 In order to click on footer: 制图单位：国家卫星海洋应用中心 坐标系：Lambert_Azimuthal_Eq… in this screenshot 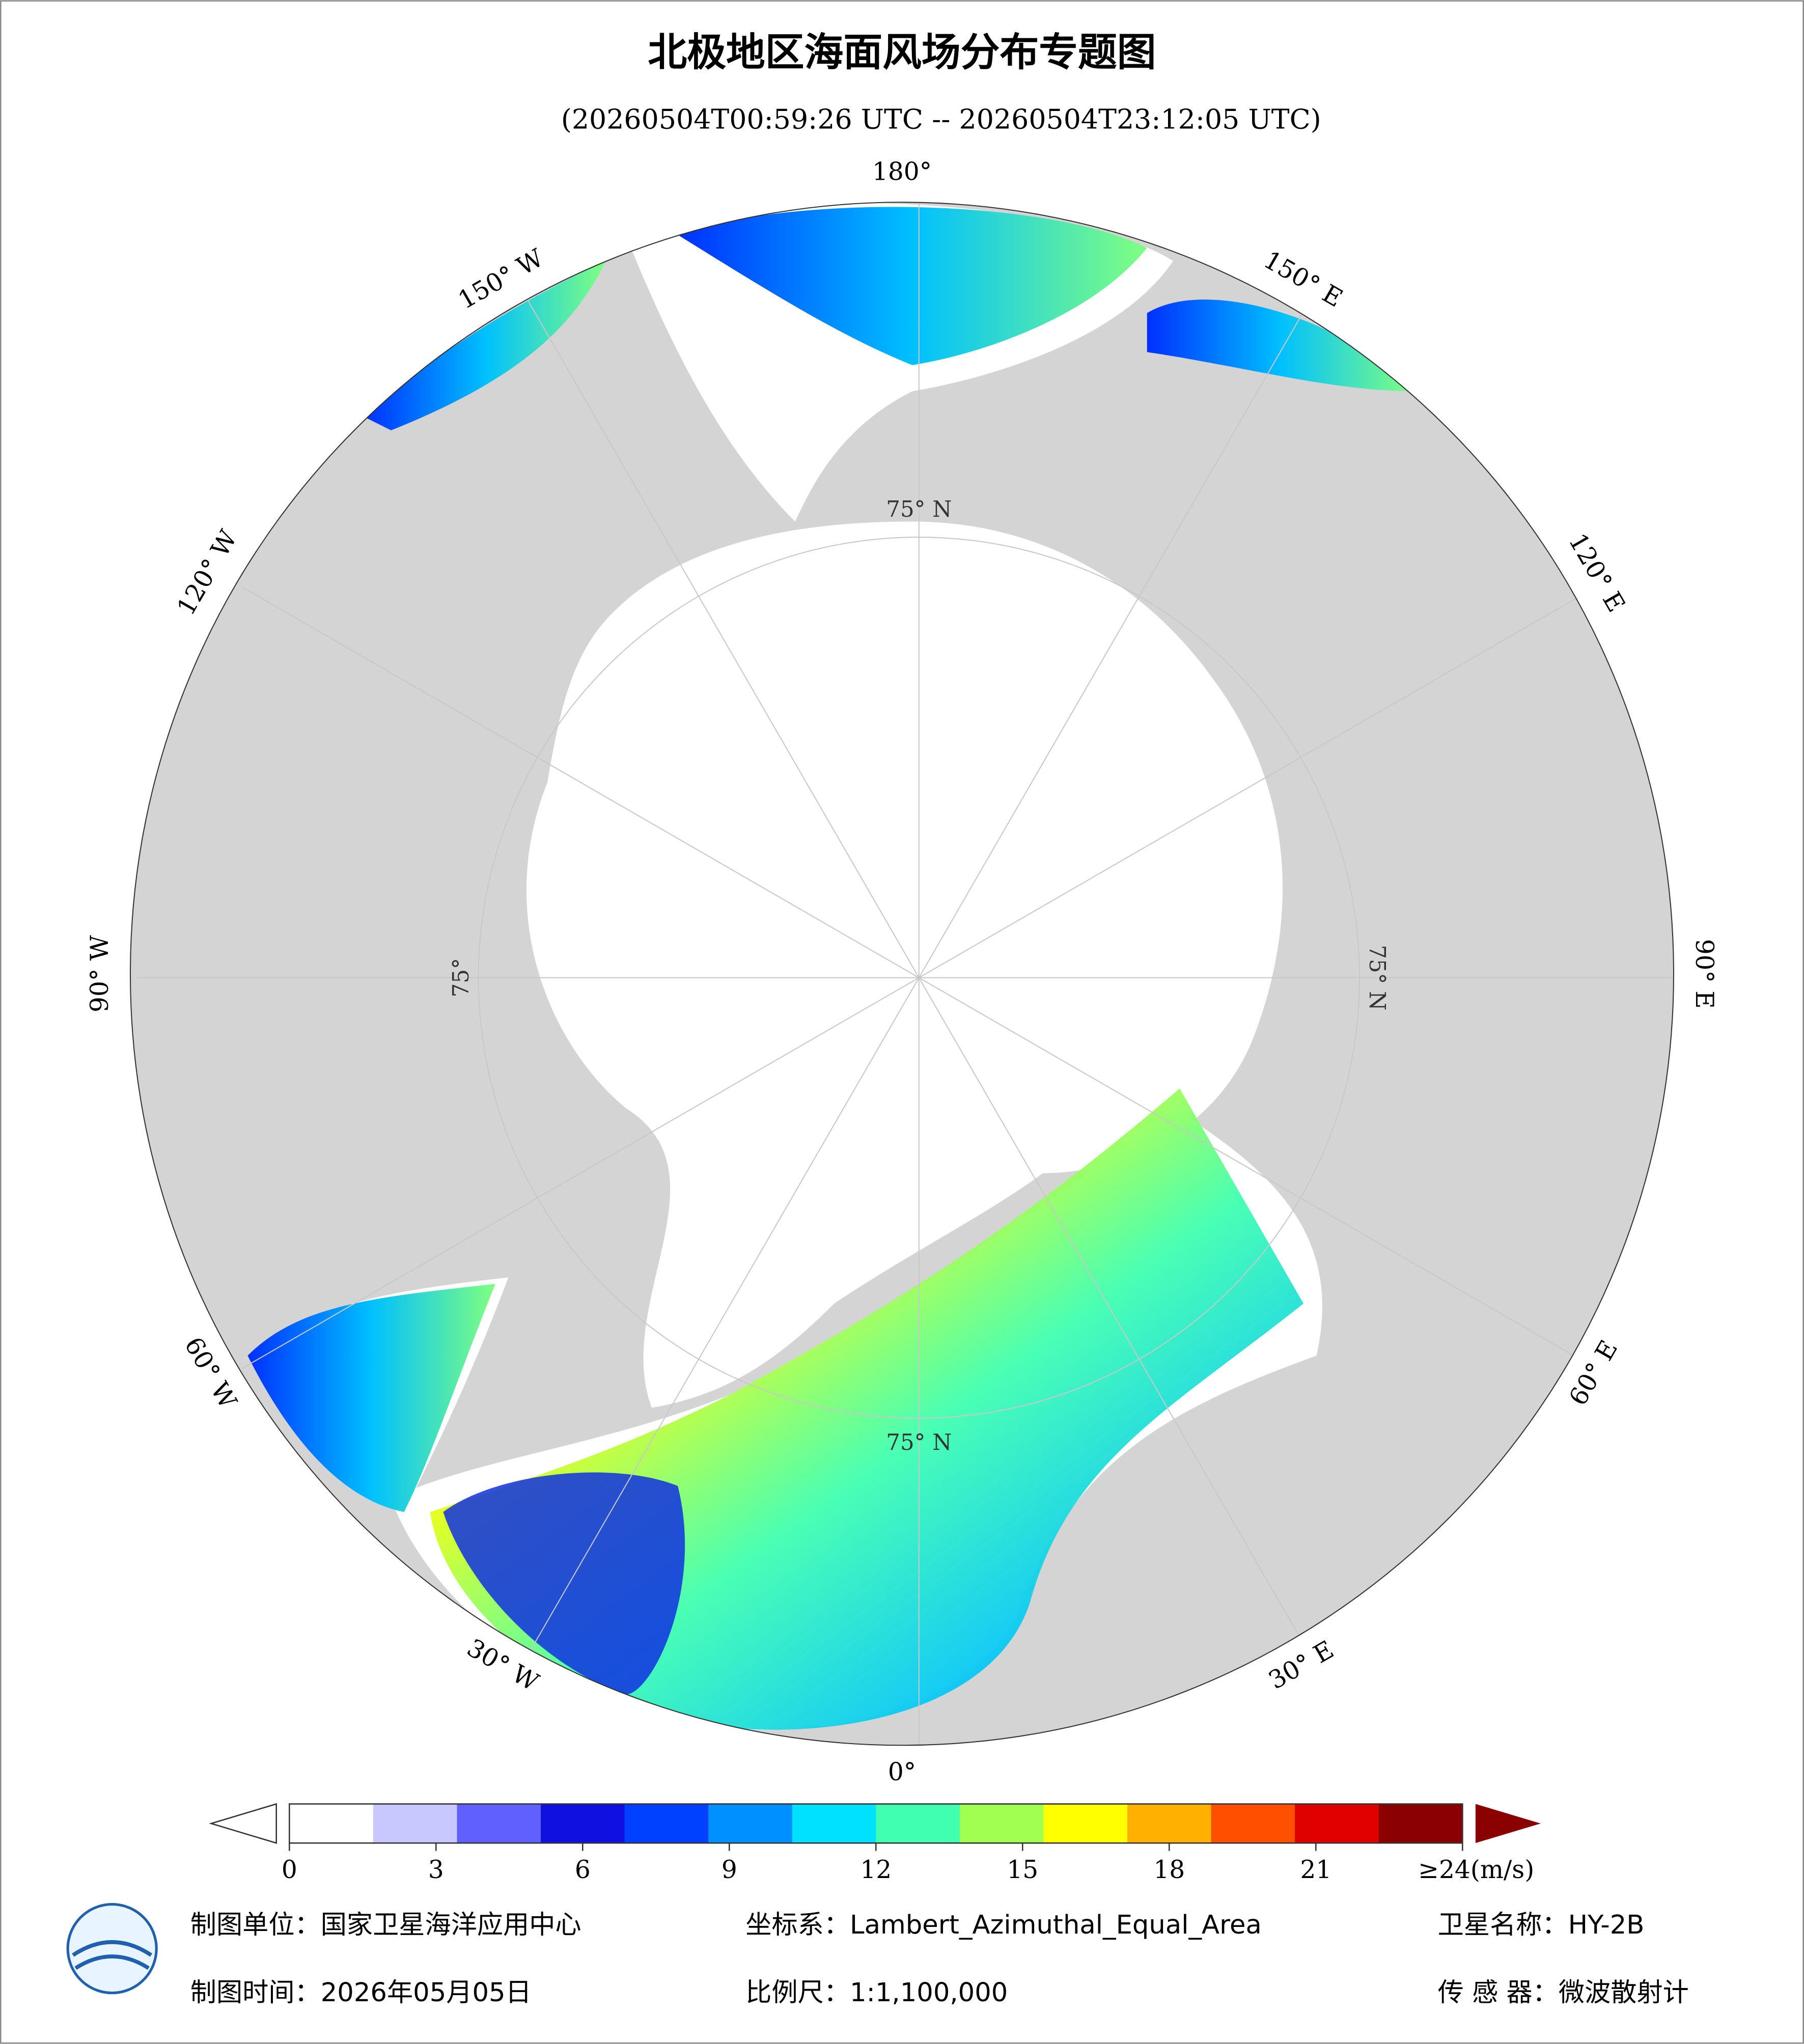, I will do `click(877, 1955)`.